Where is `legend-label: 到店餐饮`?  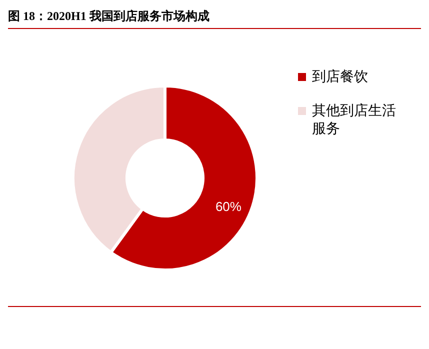 legend-label: 到店餐饮 is located at coordinates (340, 77).